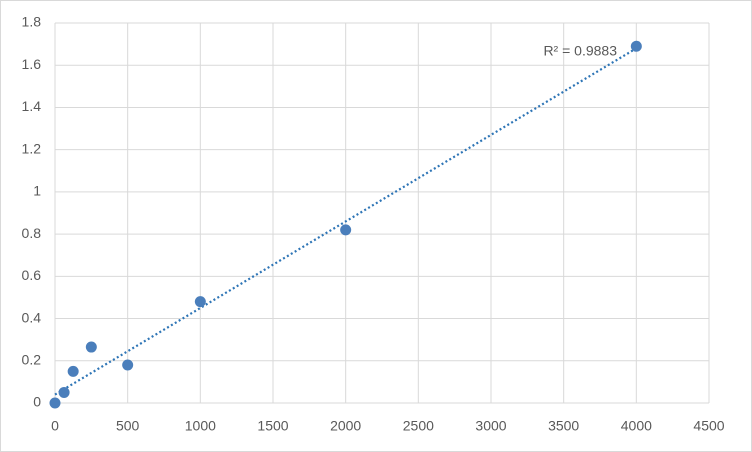 This screenshot has width=752, height=452. Describe the element at coordinates (32, 317) in the screenshot. I see `y-tick-label: 0.4` at that location.